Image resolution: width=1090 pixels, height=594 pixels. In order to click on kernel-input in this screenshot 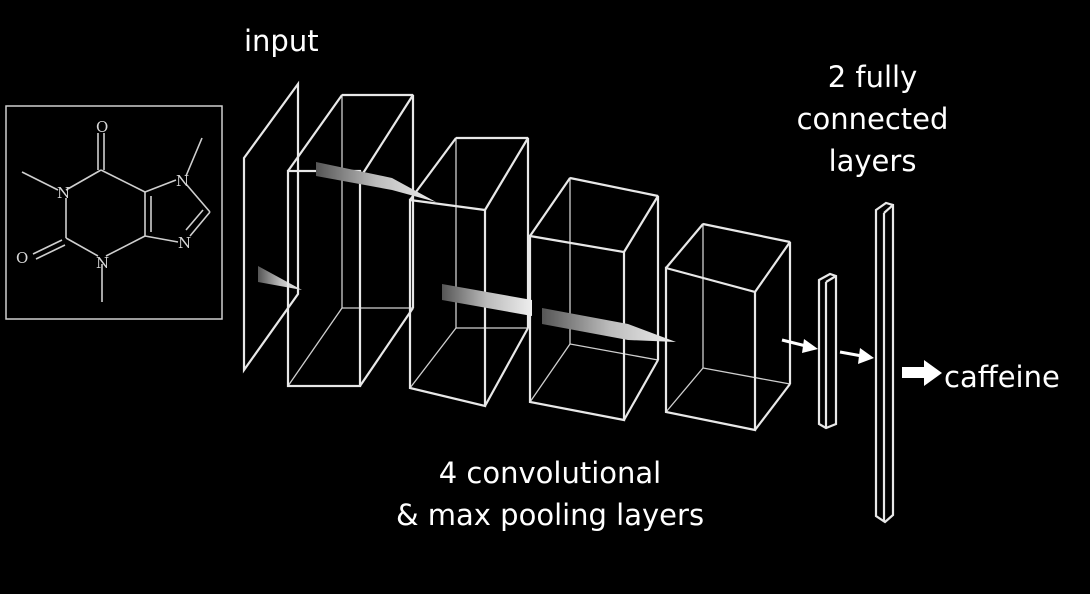, I will do `click(280, 278)`.